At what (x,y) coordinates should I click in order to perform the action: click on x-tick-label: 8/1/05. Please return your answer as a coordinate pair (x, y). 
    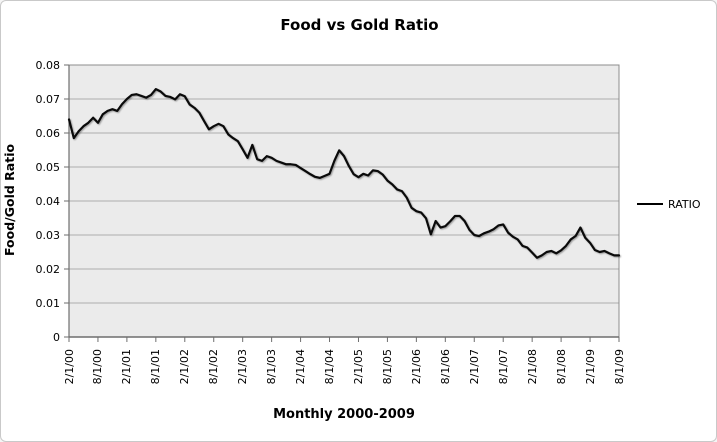
    Looking at the image, I should click on (387, 367).